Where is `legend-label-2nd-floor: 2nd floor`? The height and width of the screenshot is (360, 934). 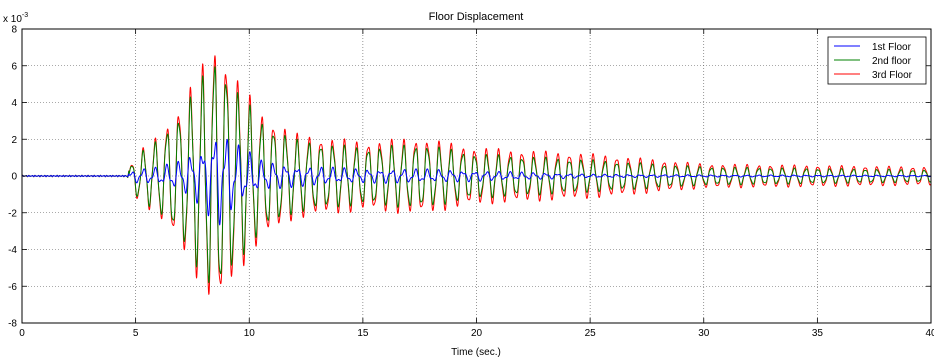 legend-label-2nd-floor: 2nd floor is located at coordinates (892, 61).